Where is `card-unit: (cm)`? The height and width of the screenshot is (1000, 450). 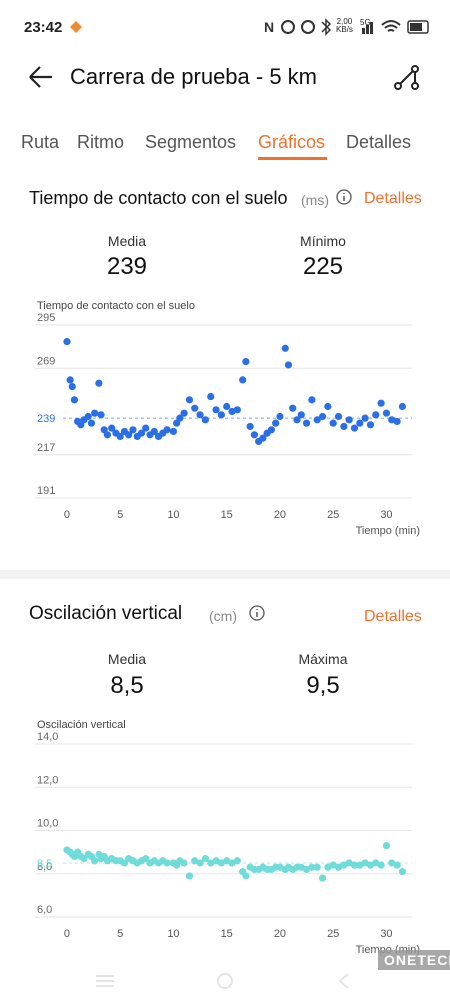
card-unit: (cm) is located at coordinates (223, 616).